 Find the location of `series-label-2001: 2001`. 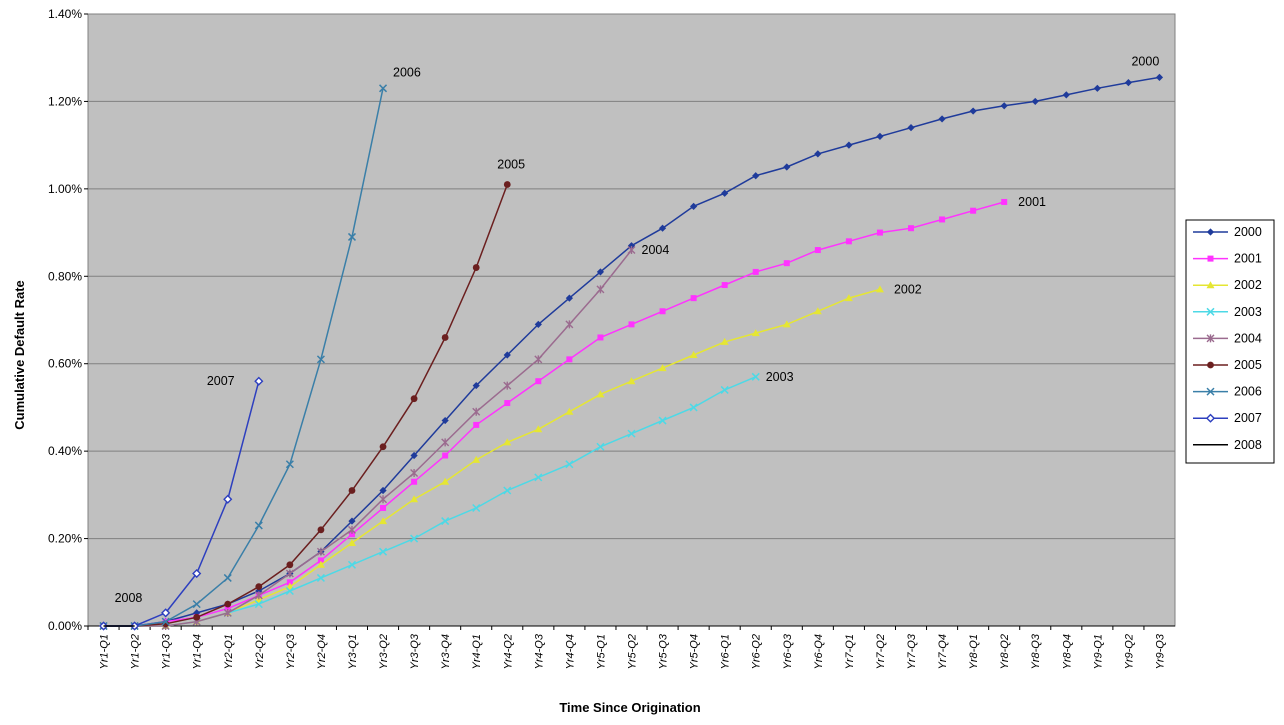

series-label-2001: 2001 is located at coordinates (1032, 202).